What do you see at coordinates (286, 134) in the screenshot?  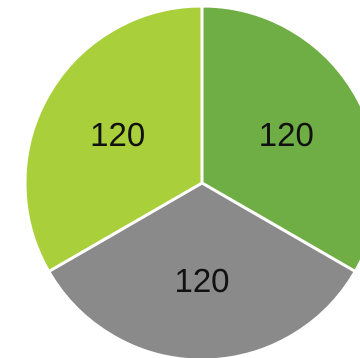 I see `data-label-1: 120` at bounding box center [286, 134].